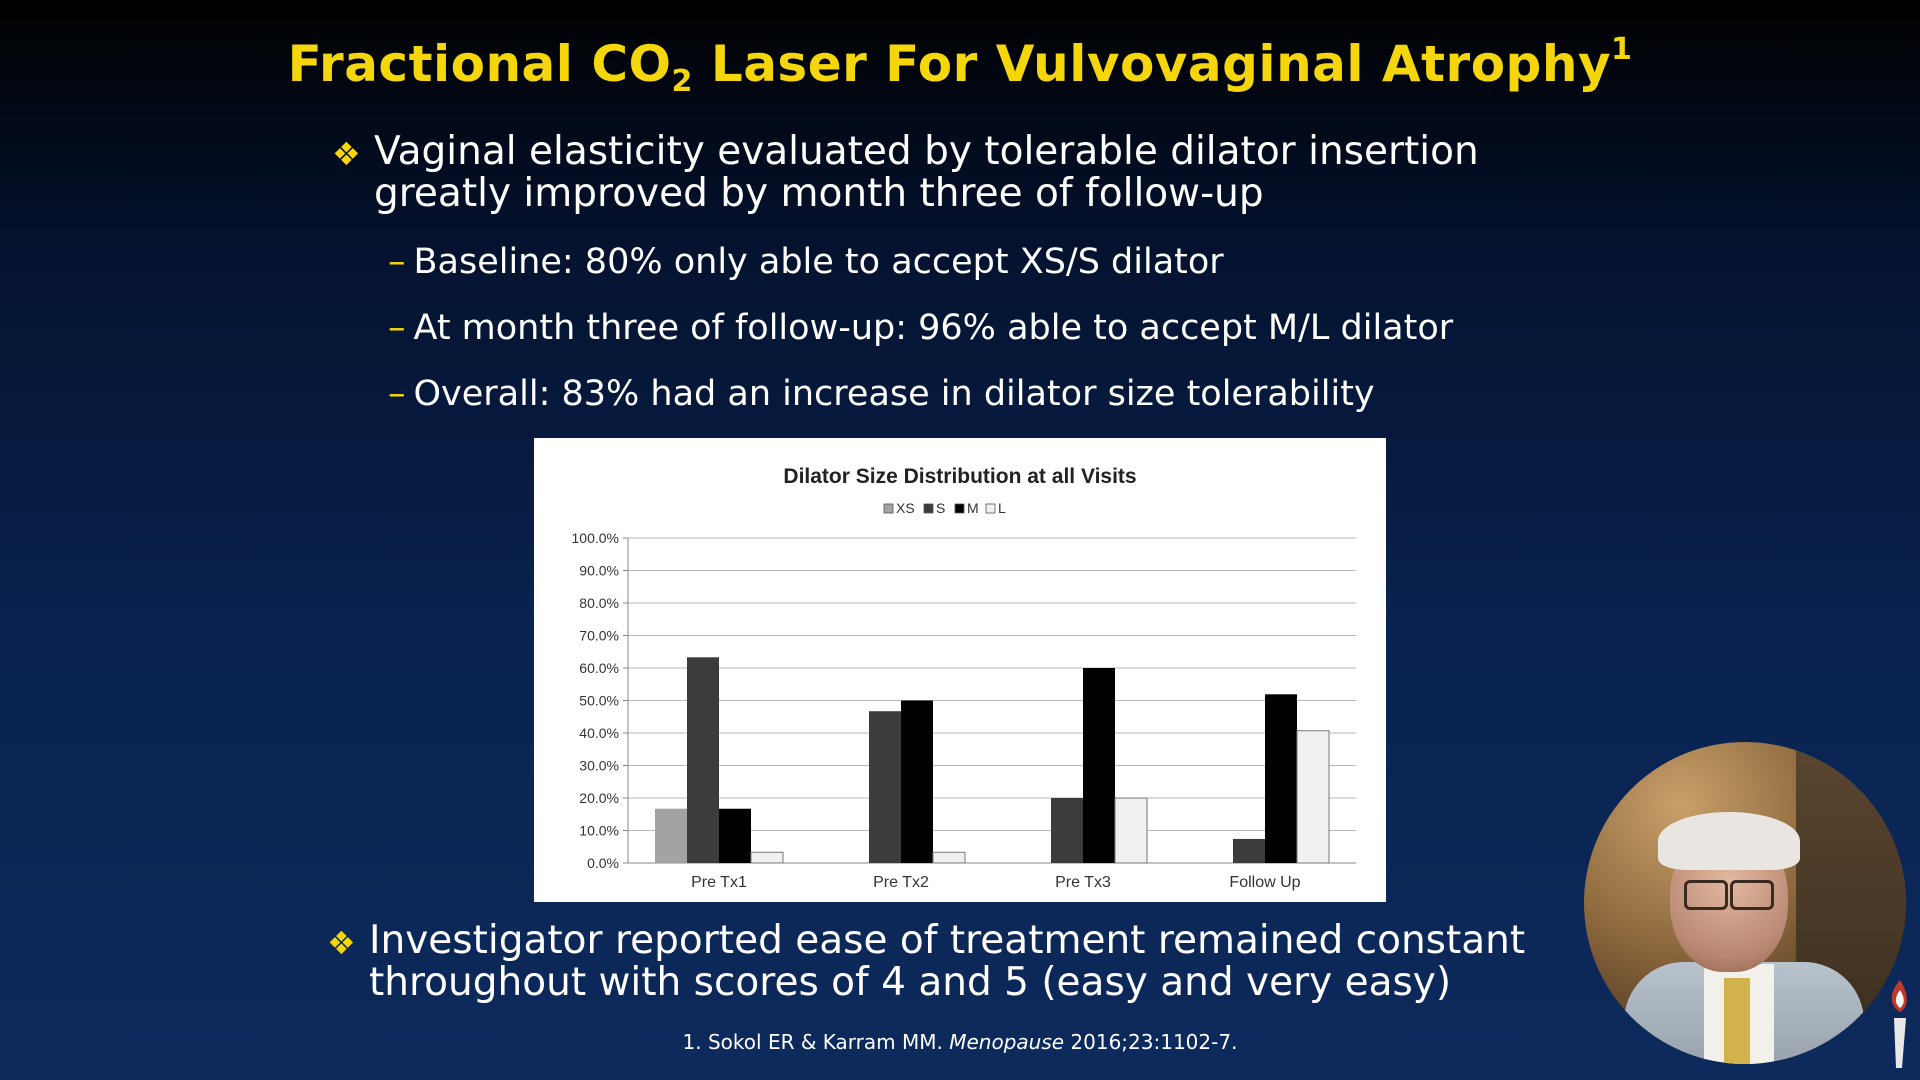  I want to click on legend-swatch-m, so click(959, 508).